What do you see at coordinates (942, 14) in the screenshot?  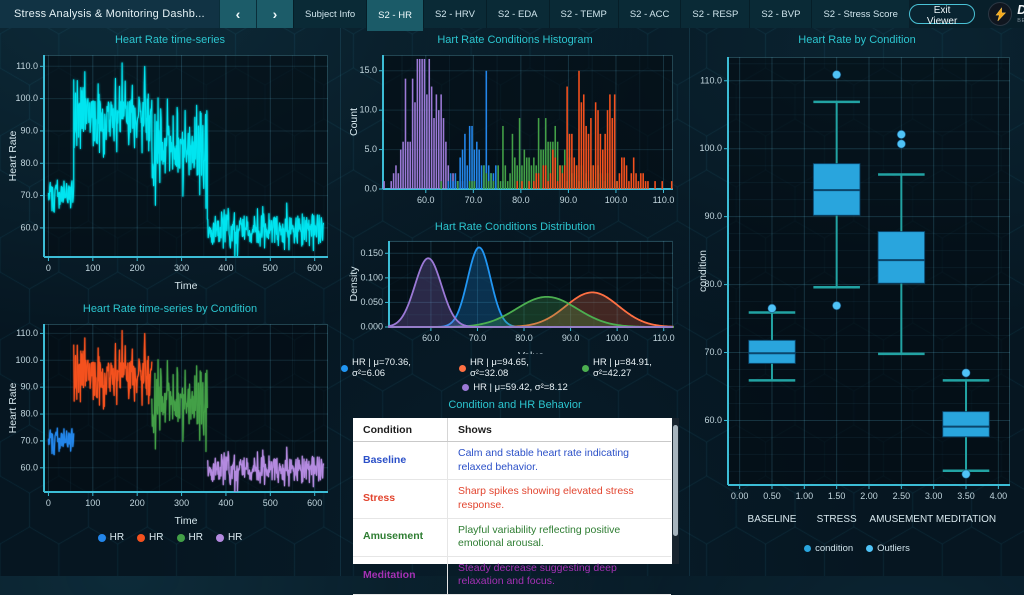 I see `exit-viewer-button: Exit Viewer` at bounding box center [942, 14].